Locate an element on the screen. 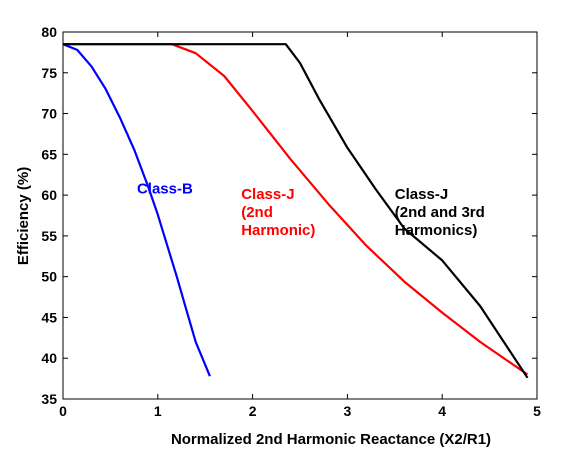 The image size is (588, 452). x-tick-label: 5 is located at coordinates (537, 411).